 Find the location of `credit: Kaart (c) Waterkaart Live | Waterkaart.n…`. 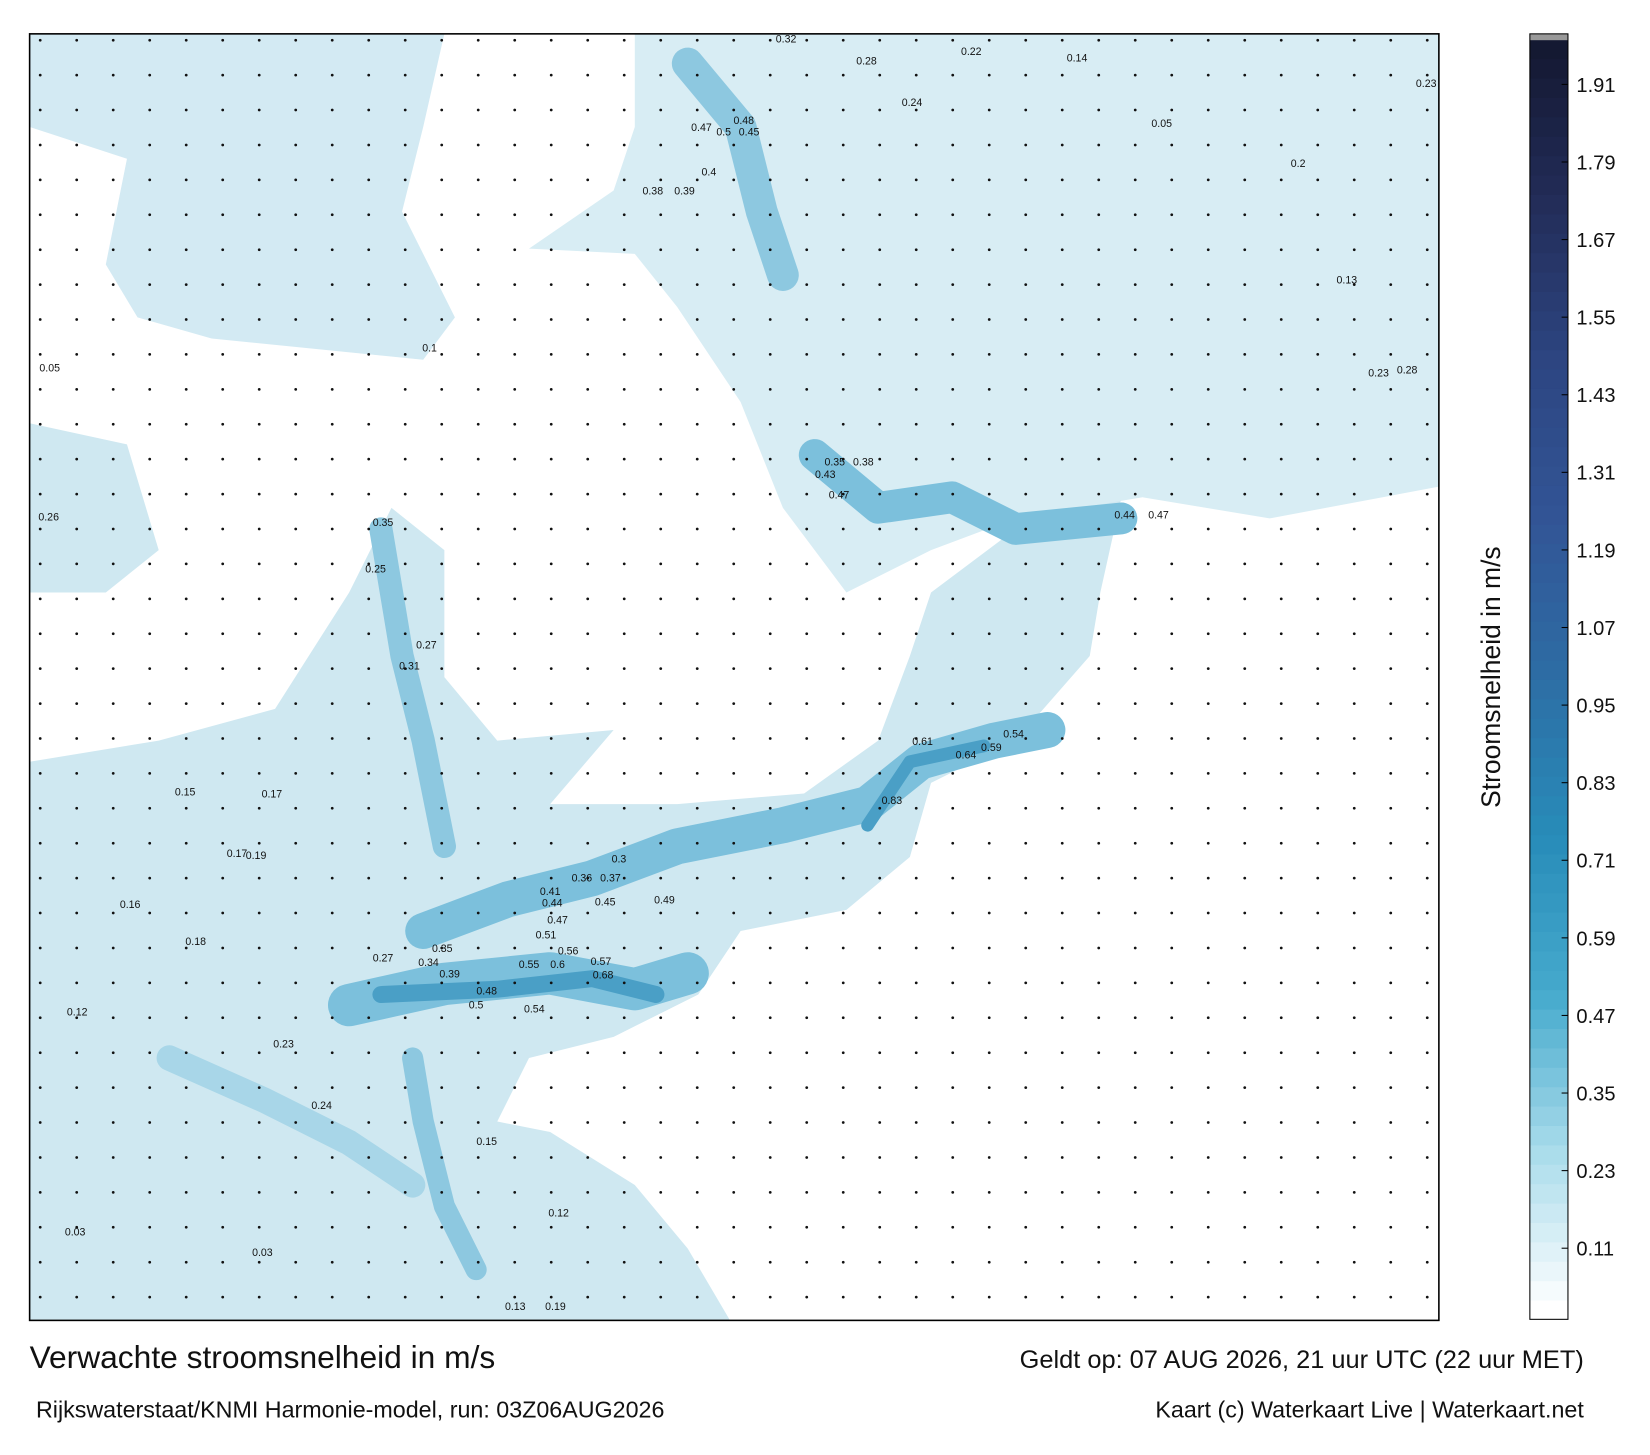

credit: Kaart (c) Waterkaart Live | Waterkaart.n… is located at coordinates (1369, 1410).